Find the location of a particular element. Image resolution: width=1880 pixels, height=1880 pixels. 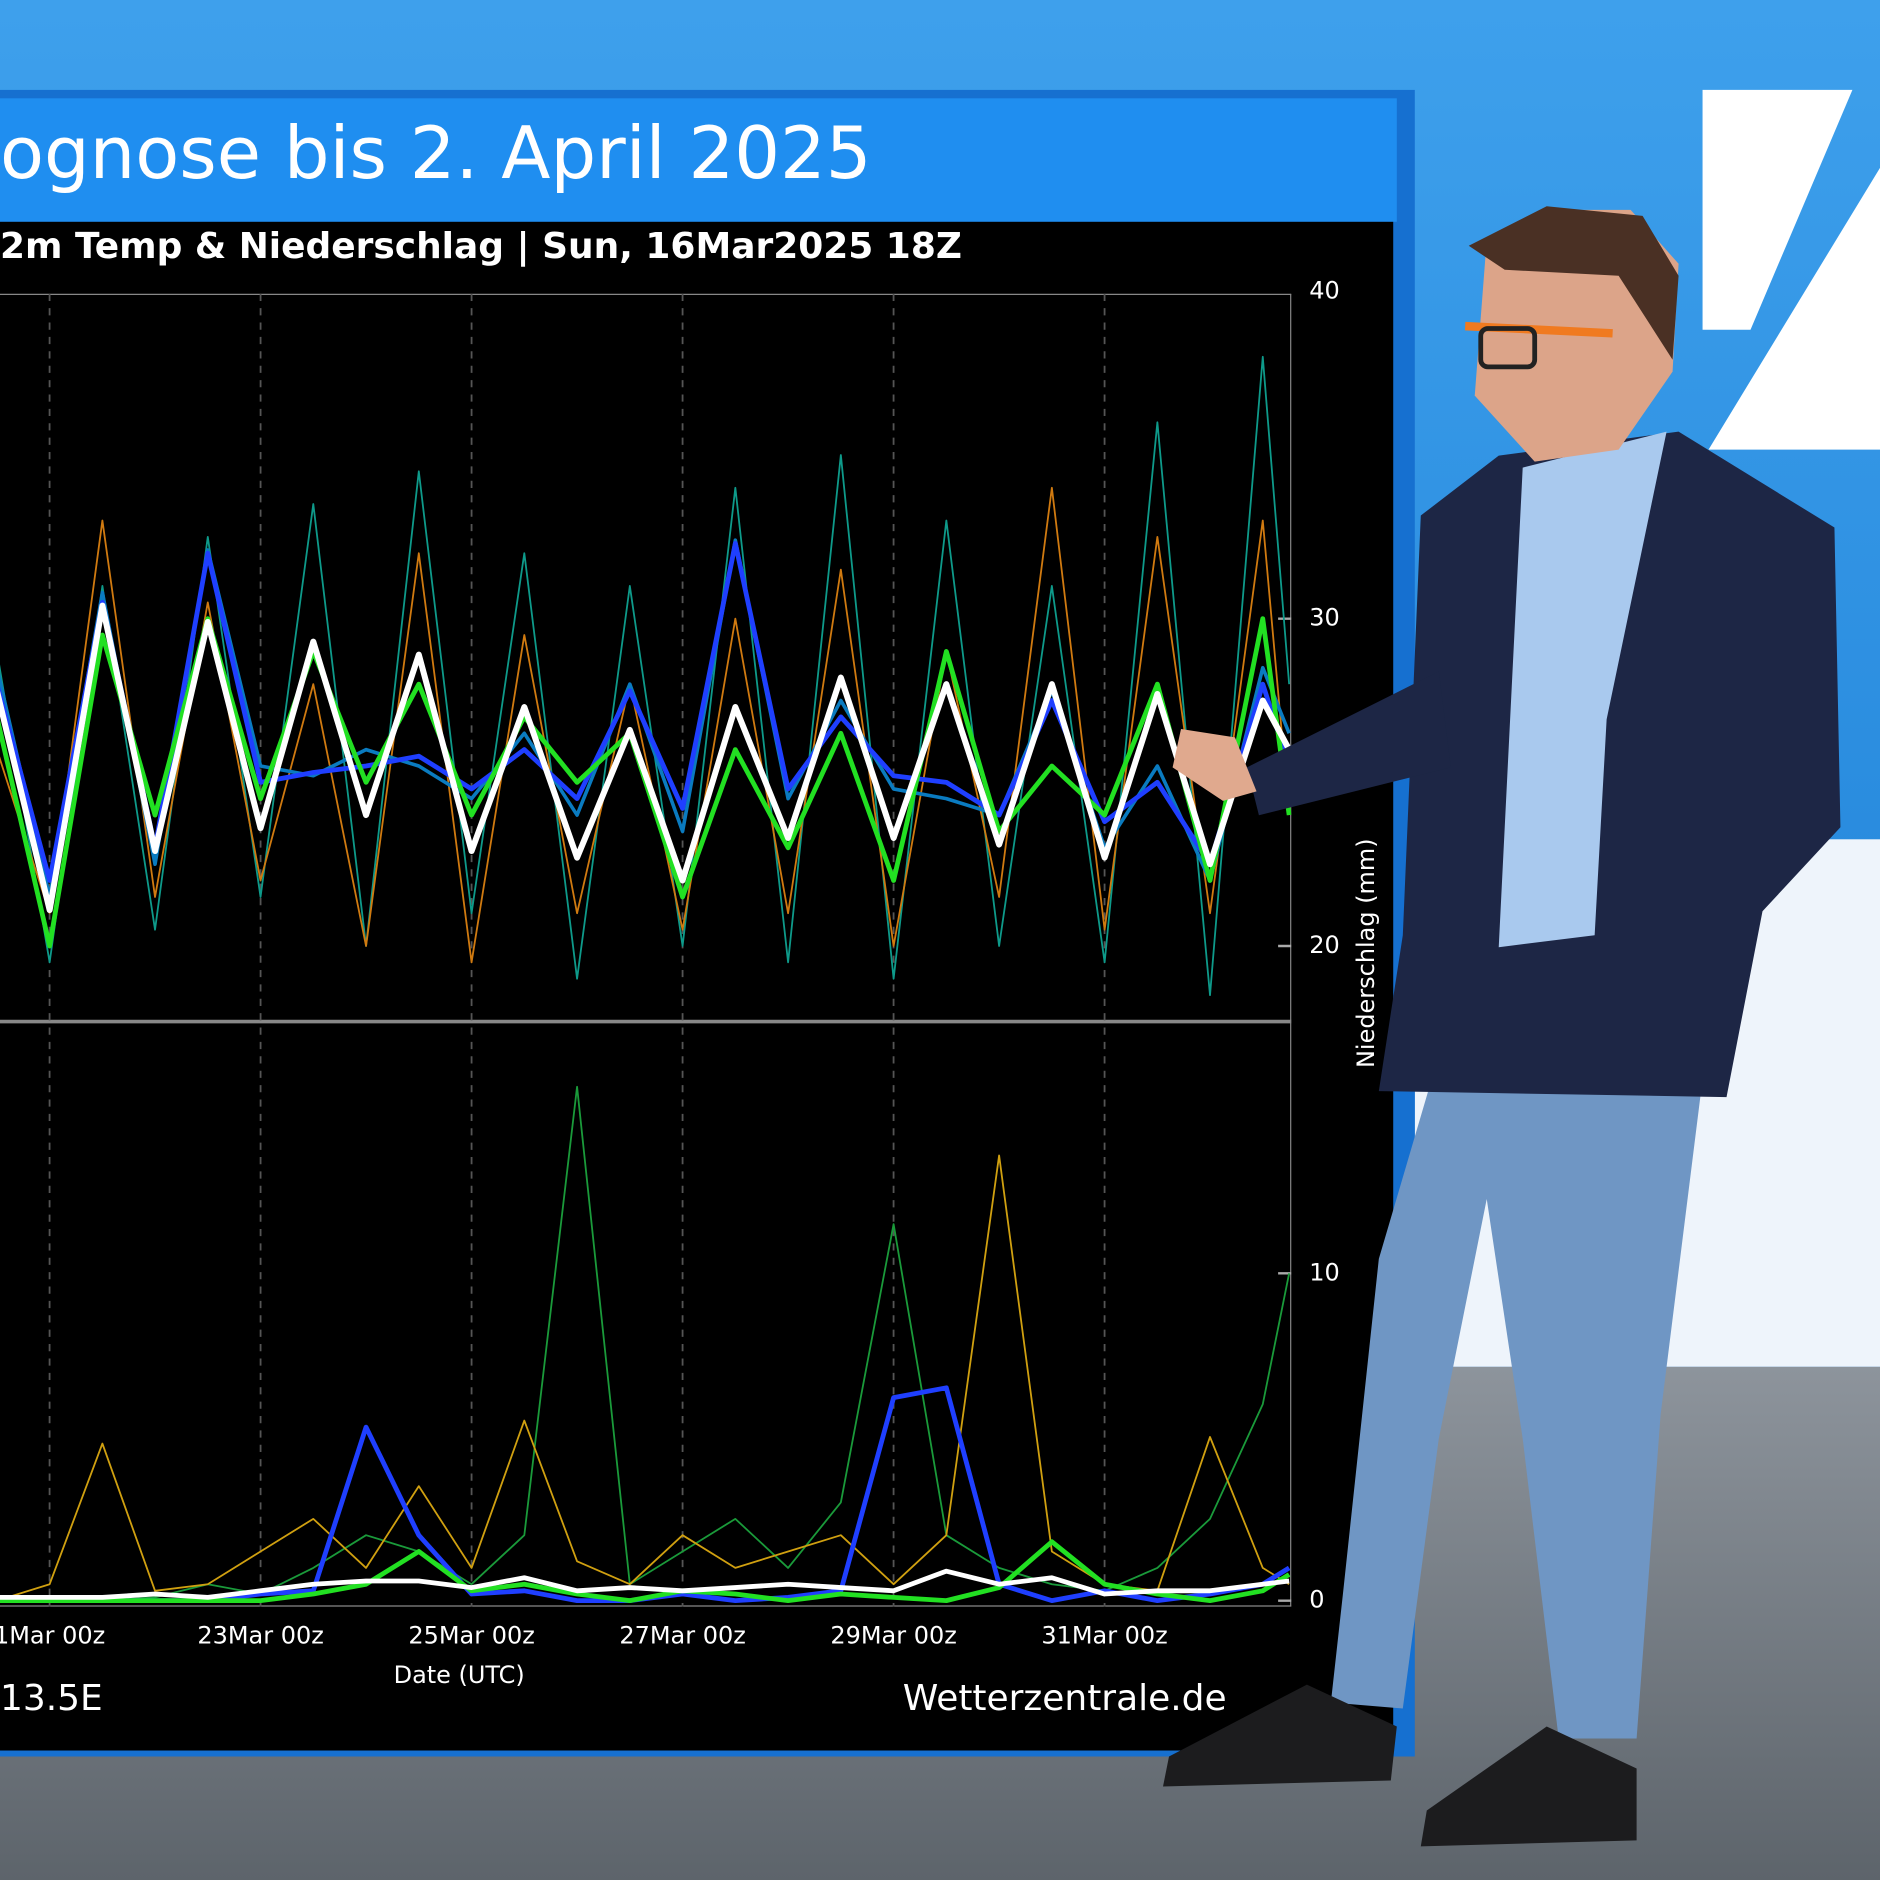

y-axis-label: Niederschlag (mm) is located at coordinates (1366, 953).